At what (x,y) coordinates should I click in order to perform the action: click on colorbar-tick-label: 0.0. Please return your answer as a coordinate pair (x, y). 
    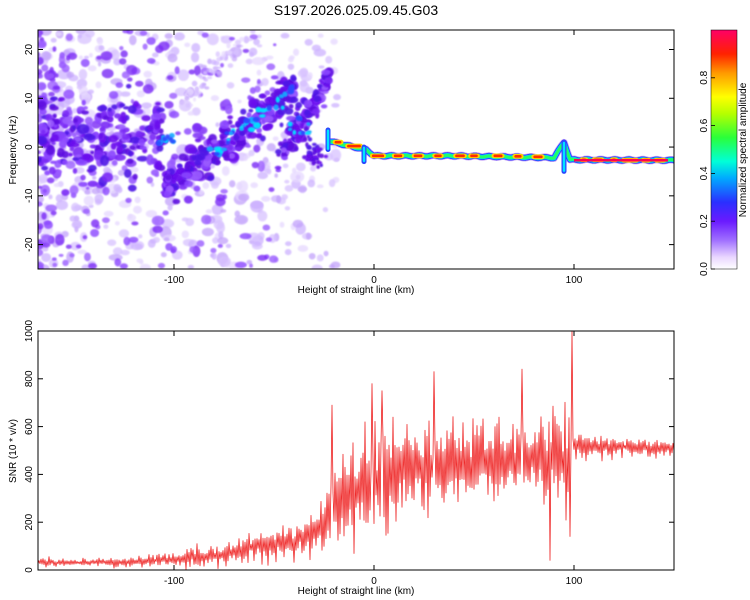
    Looking at the image, I should click on (704, 269).